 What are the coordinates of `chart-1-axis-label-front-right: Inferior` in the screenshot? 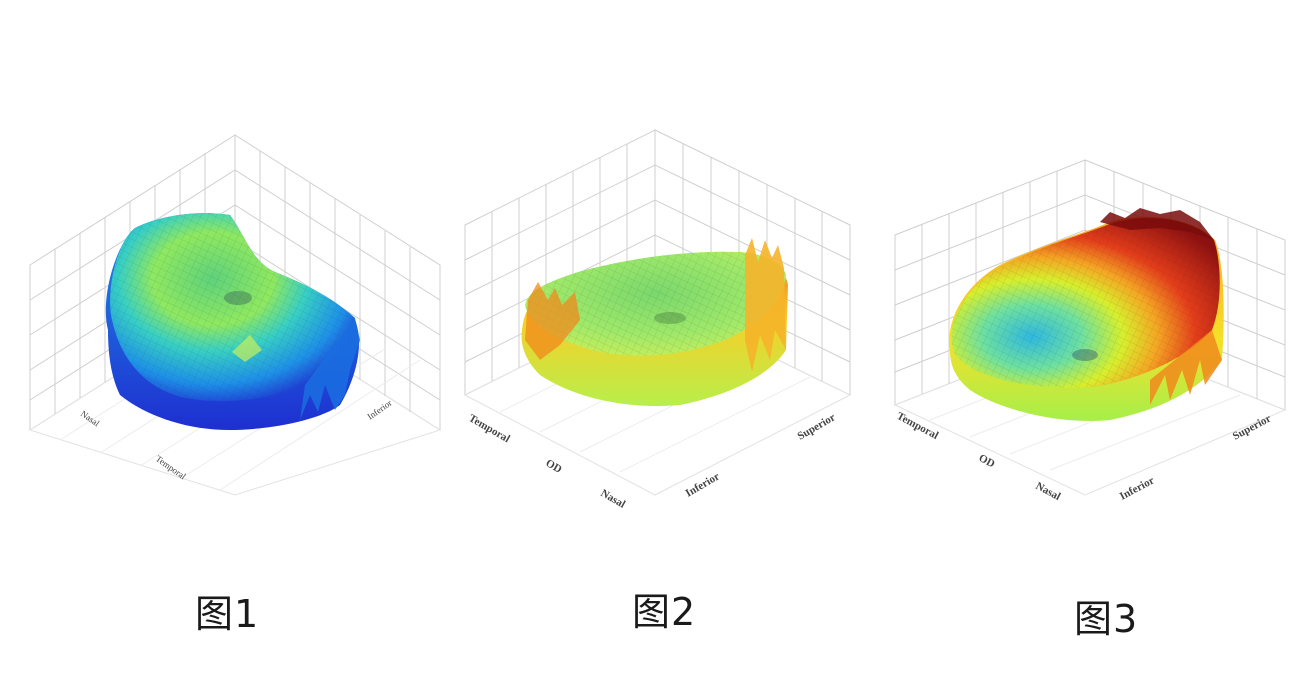 It's located at (379, 410).